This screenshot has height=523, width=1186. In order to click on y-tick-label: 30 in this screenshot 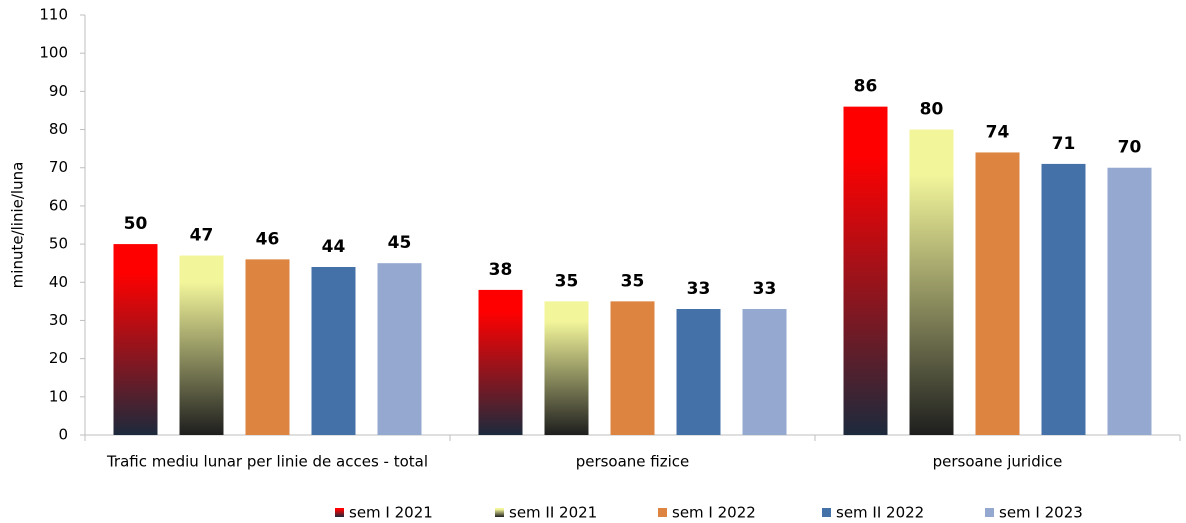, I will do `click(58, 320)`.